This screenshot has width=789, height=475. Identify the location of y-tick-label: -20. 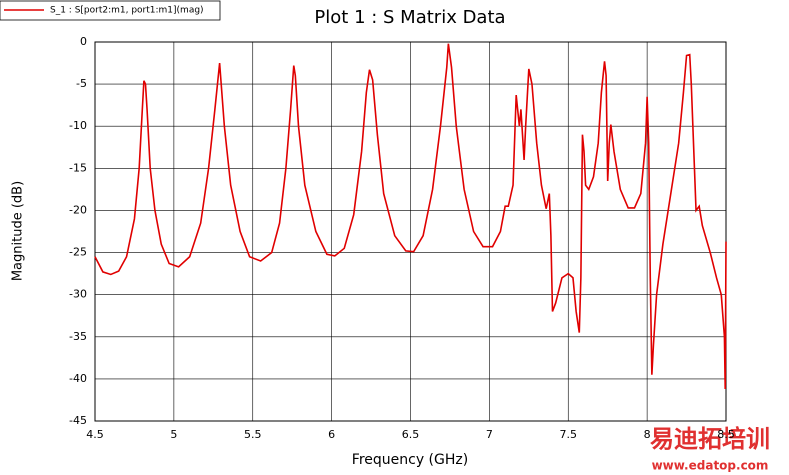
(78, 209).